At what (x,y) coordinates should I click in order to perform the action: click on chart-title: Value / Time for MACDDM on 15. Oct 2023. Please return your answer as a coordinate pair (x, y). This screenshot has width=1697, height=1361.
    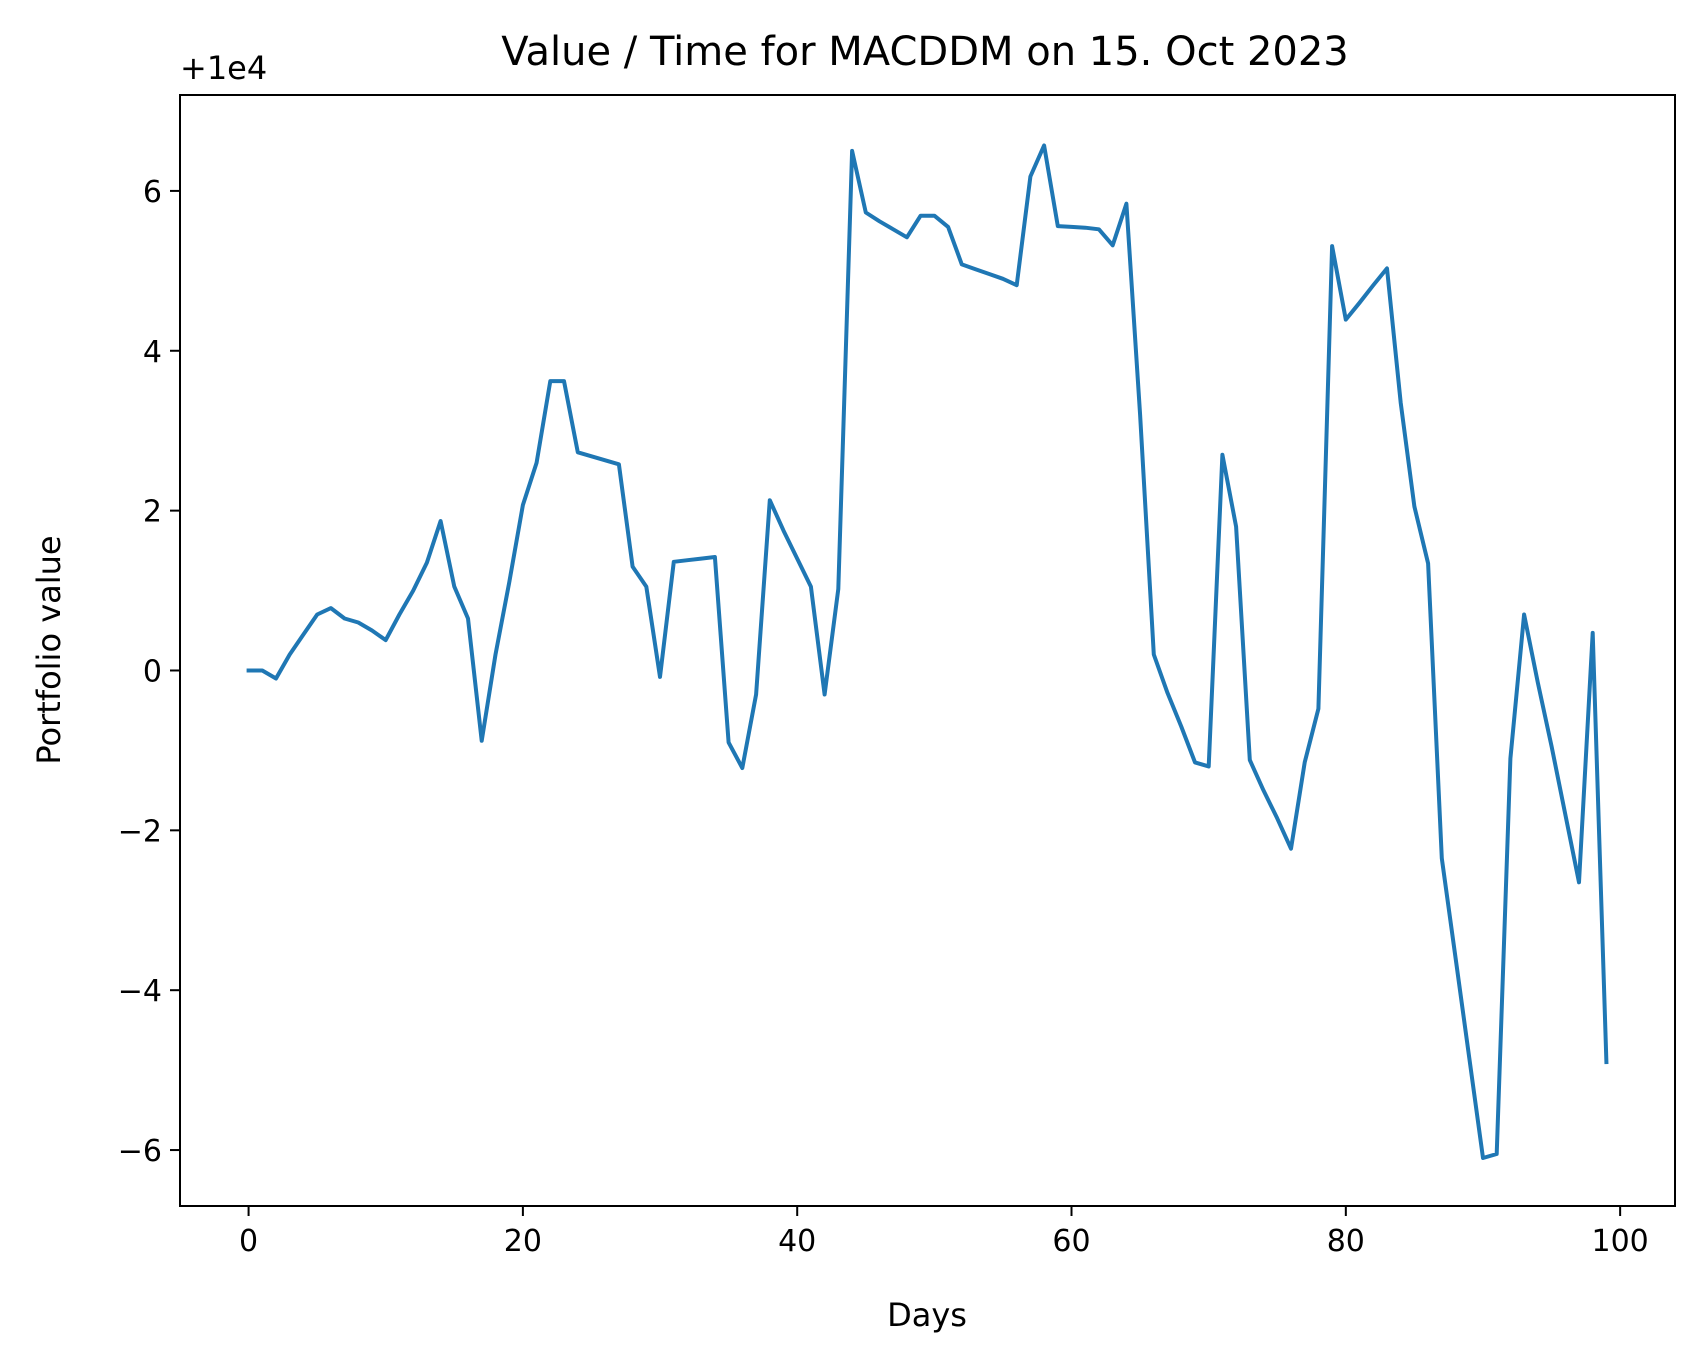
    Looking at the image, I should click on (925, 52).